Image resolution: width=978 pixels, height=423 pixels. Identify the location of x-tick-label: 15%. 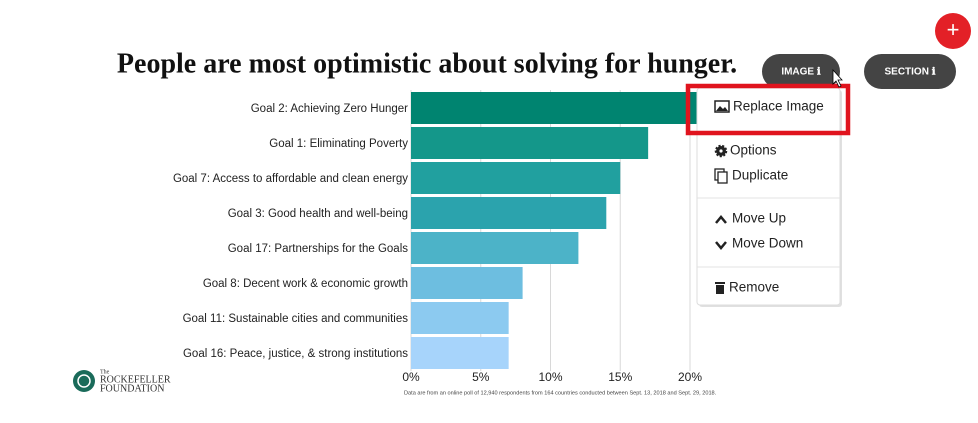
(620, 377).